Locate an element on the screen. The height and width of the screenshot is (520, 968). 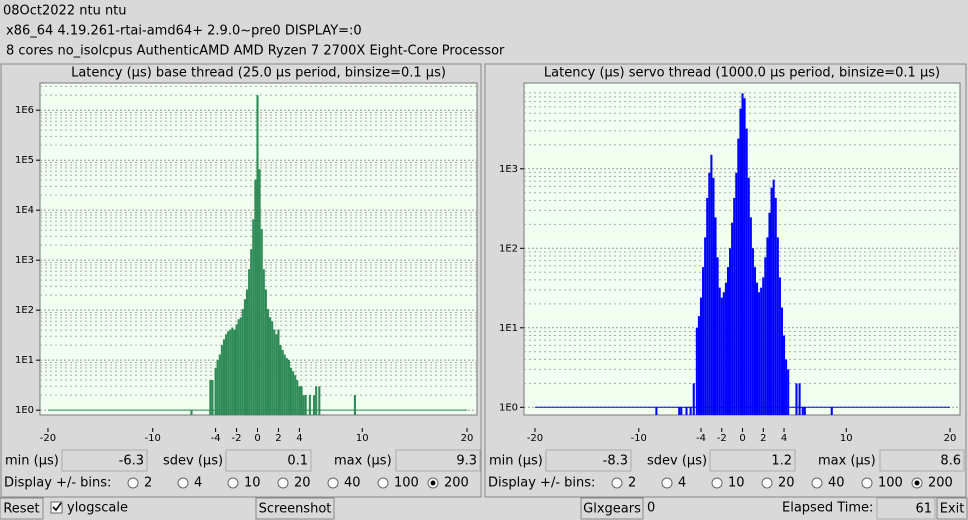
reset-button-label: Reset is located at coordinates (21, 509).